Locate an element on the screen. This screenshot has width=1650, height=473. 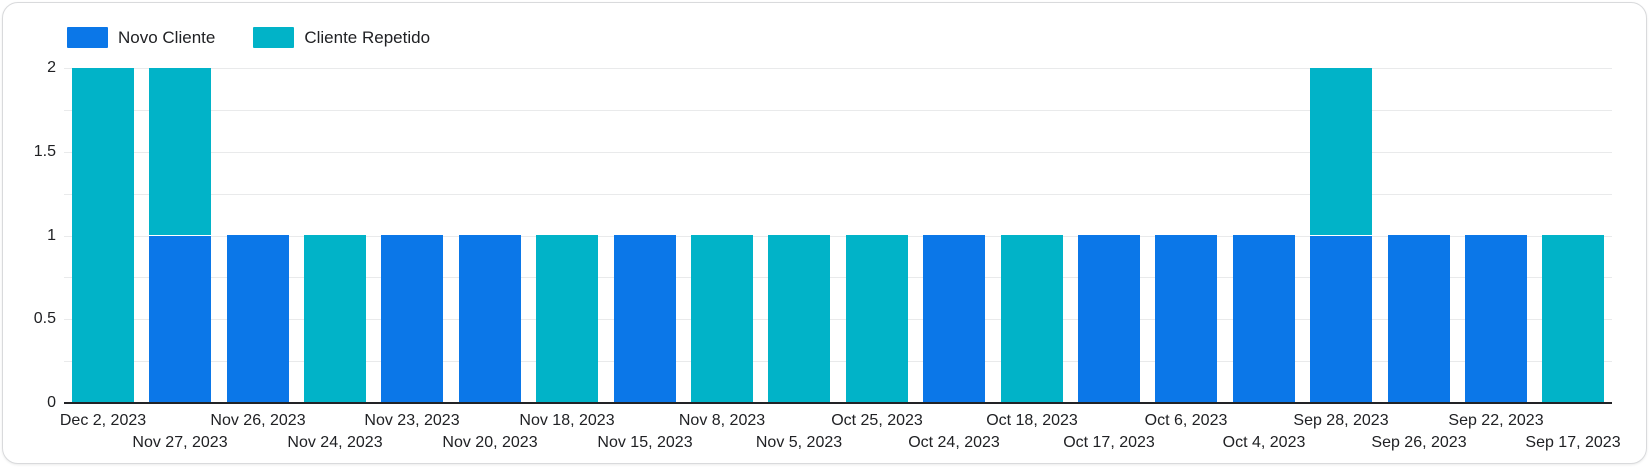
x-axis-line is located at coordinates (838, 403).